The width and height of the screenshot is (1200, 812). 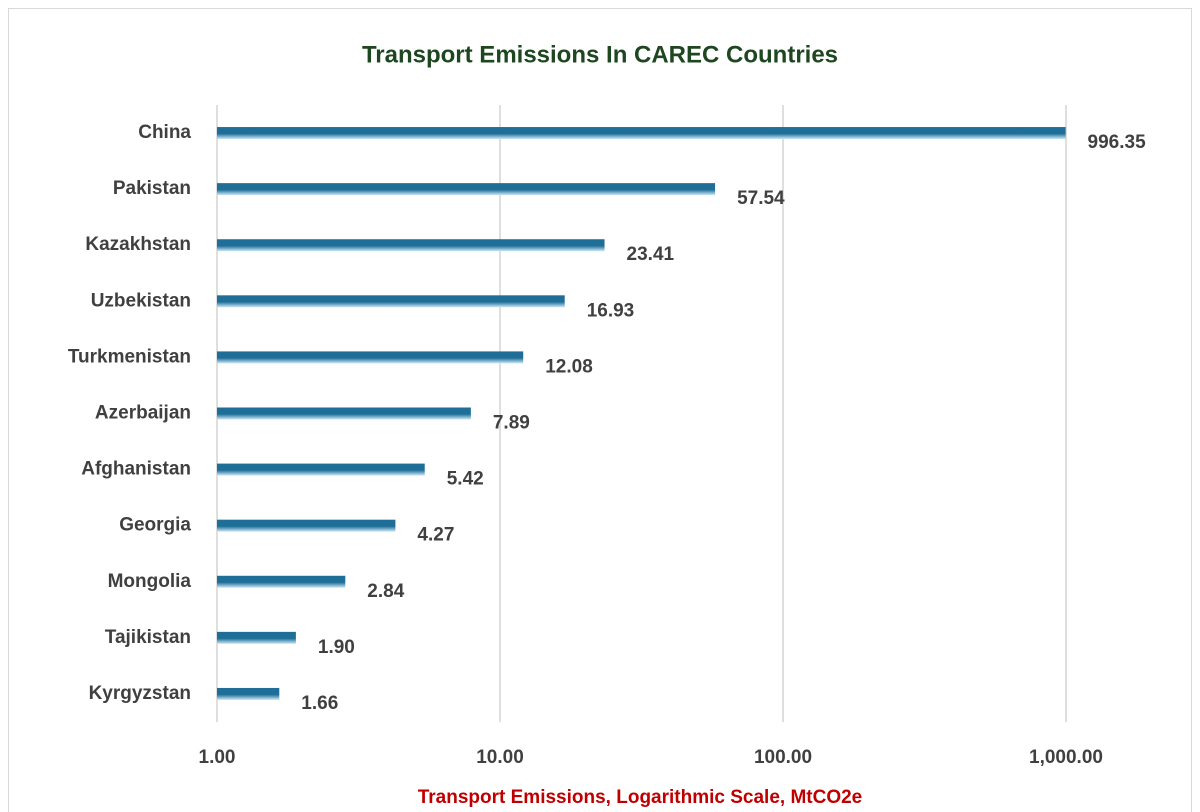 I want to click on chart-title: Transport Emissions In CAREC Countries, so click(x=600, y=54).